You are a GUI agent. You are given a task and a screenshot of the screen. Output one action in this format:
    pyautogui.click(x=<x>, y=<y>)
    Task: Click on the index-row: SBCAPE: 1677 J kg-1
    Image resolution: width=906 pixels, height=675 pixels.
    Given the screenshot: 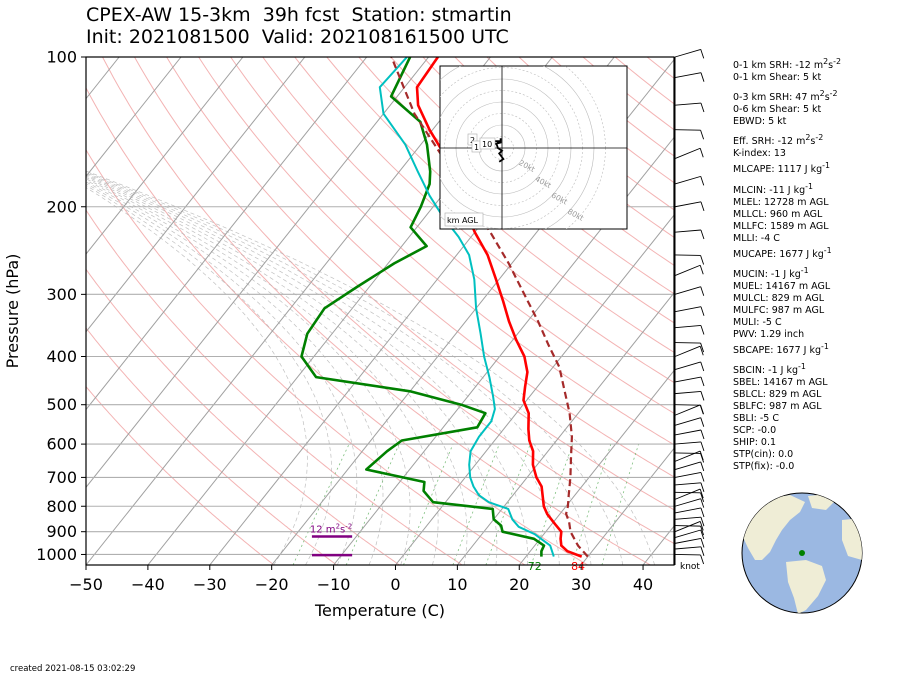 What is the action you would take?
    pyautogui.click(x=781, y=349)
    